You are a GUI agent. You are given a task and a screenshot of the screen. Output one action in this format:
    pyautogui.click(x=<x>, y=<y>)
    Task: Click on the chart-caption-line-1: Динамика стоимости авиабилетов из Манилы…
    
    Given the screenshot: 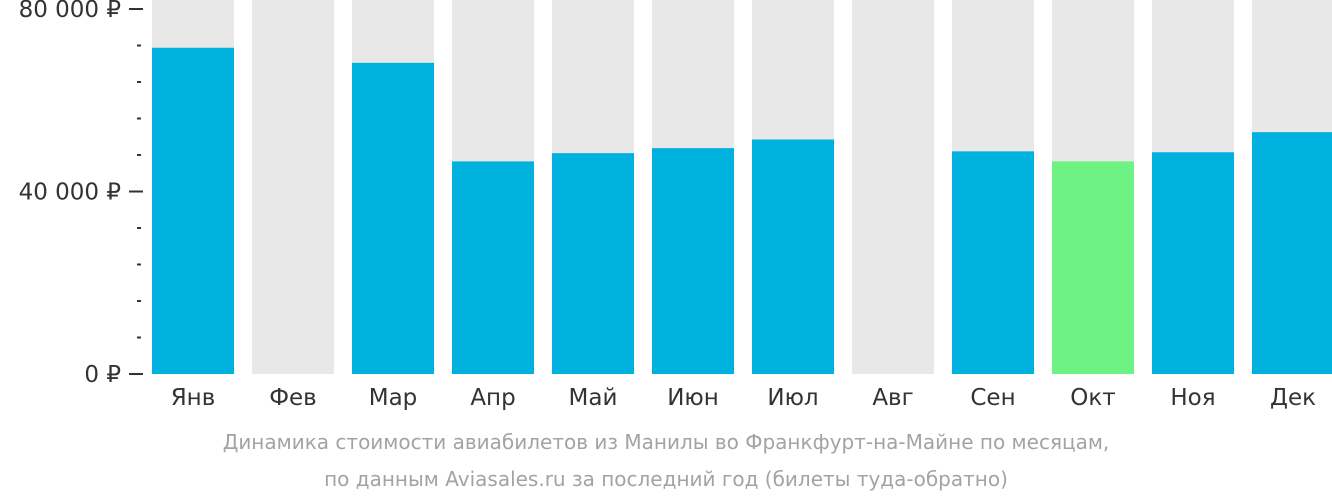 What is the action you would take?
    pyautogui.click(x=666, y=442)
    